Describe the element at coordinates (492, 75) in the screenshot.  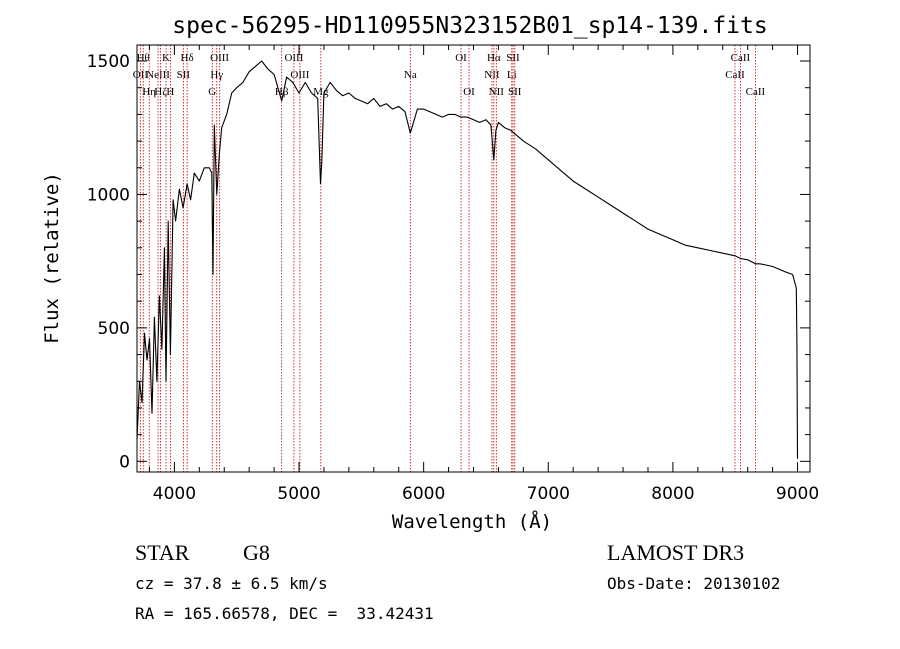
I see `marker-label-19: NII` at that location.